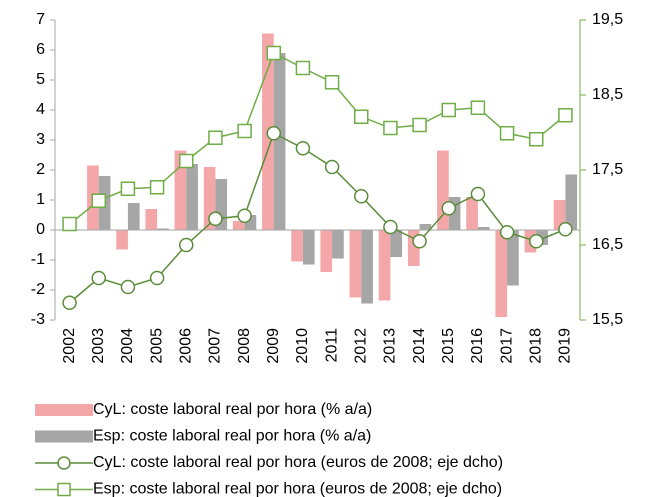 Image resolution: width=655 pixels, height=497 pixels. What do you see at coordinates (273, 346) in the screenshot?
I see `x-tick-label: 2009` at bounding box center [273, 346].